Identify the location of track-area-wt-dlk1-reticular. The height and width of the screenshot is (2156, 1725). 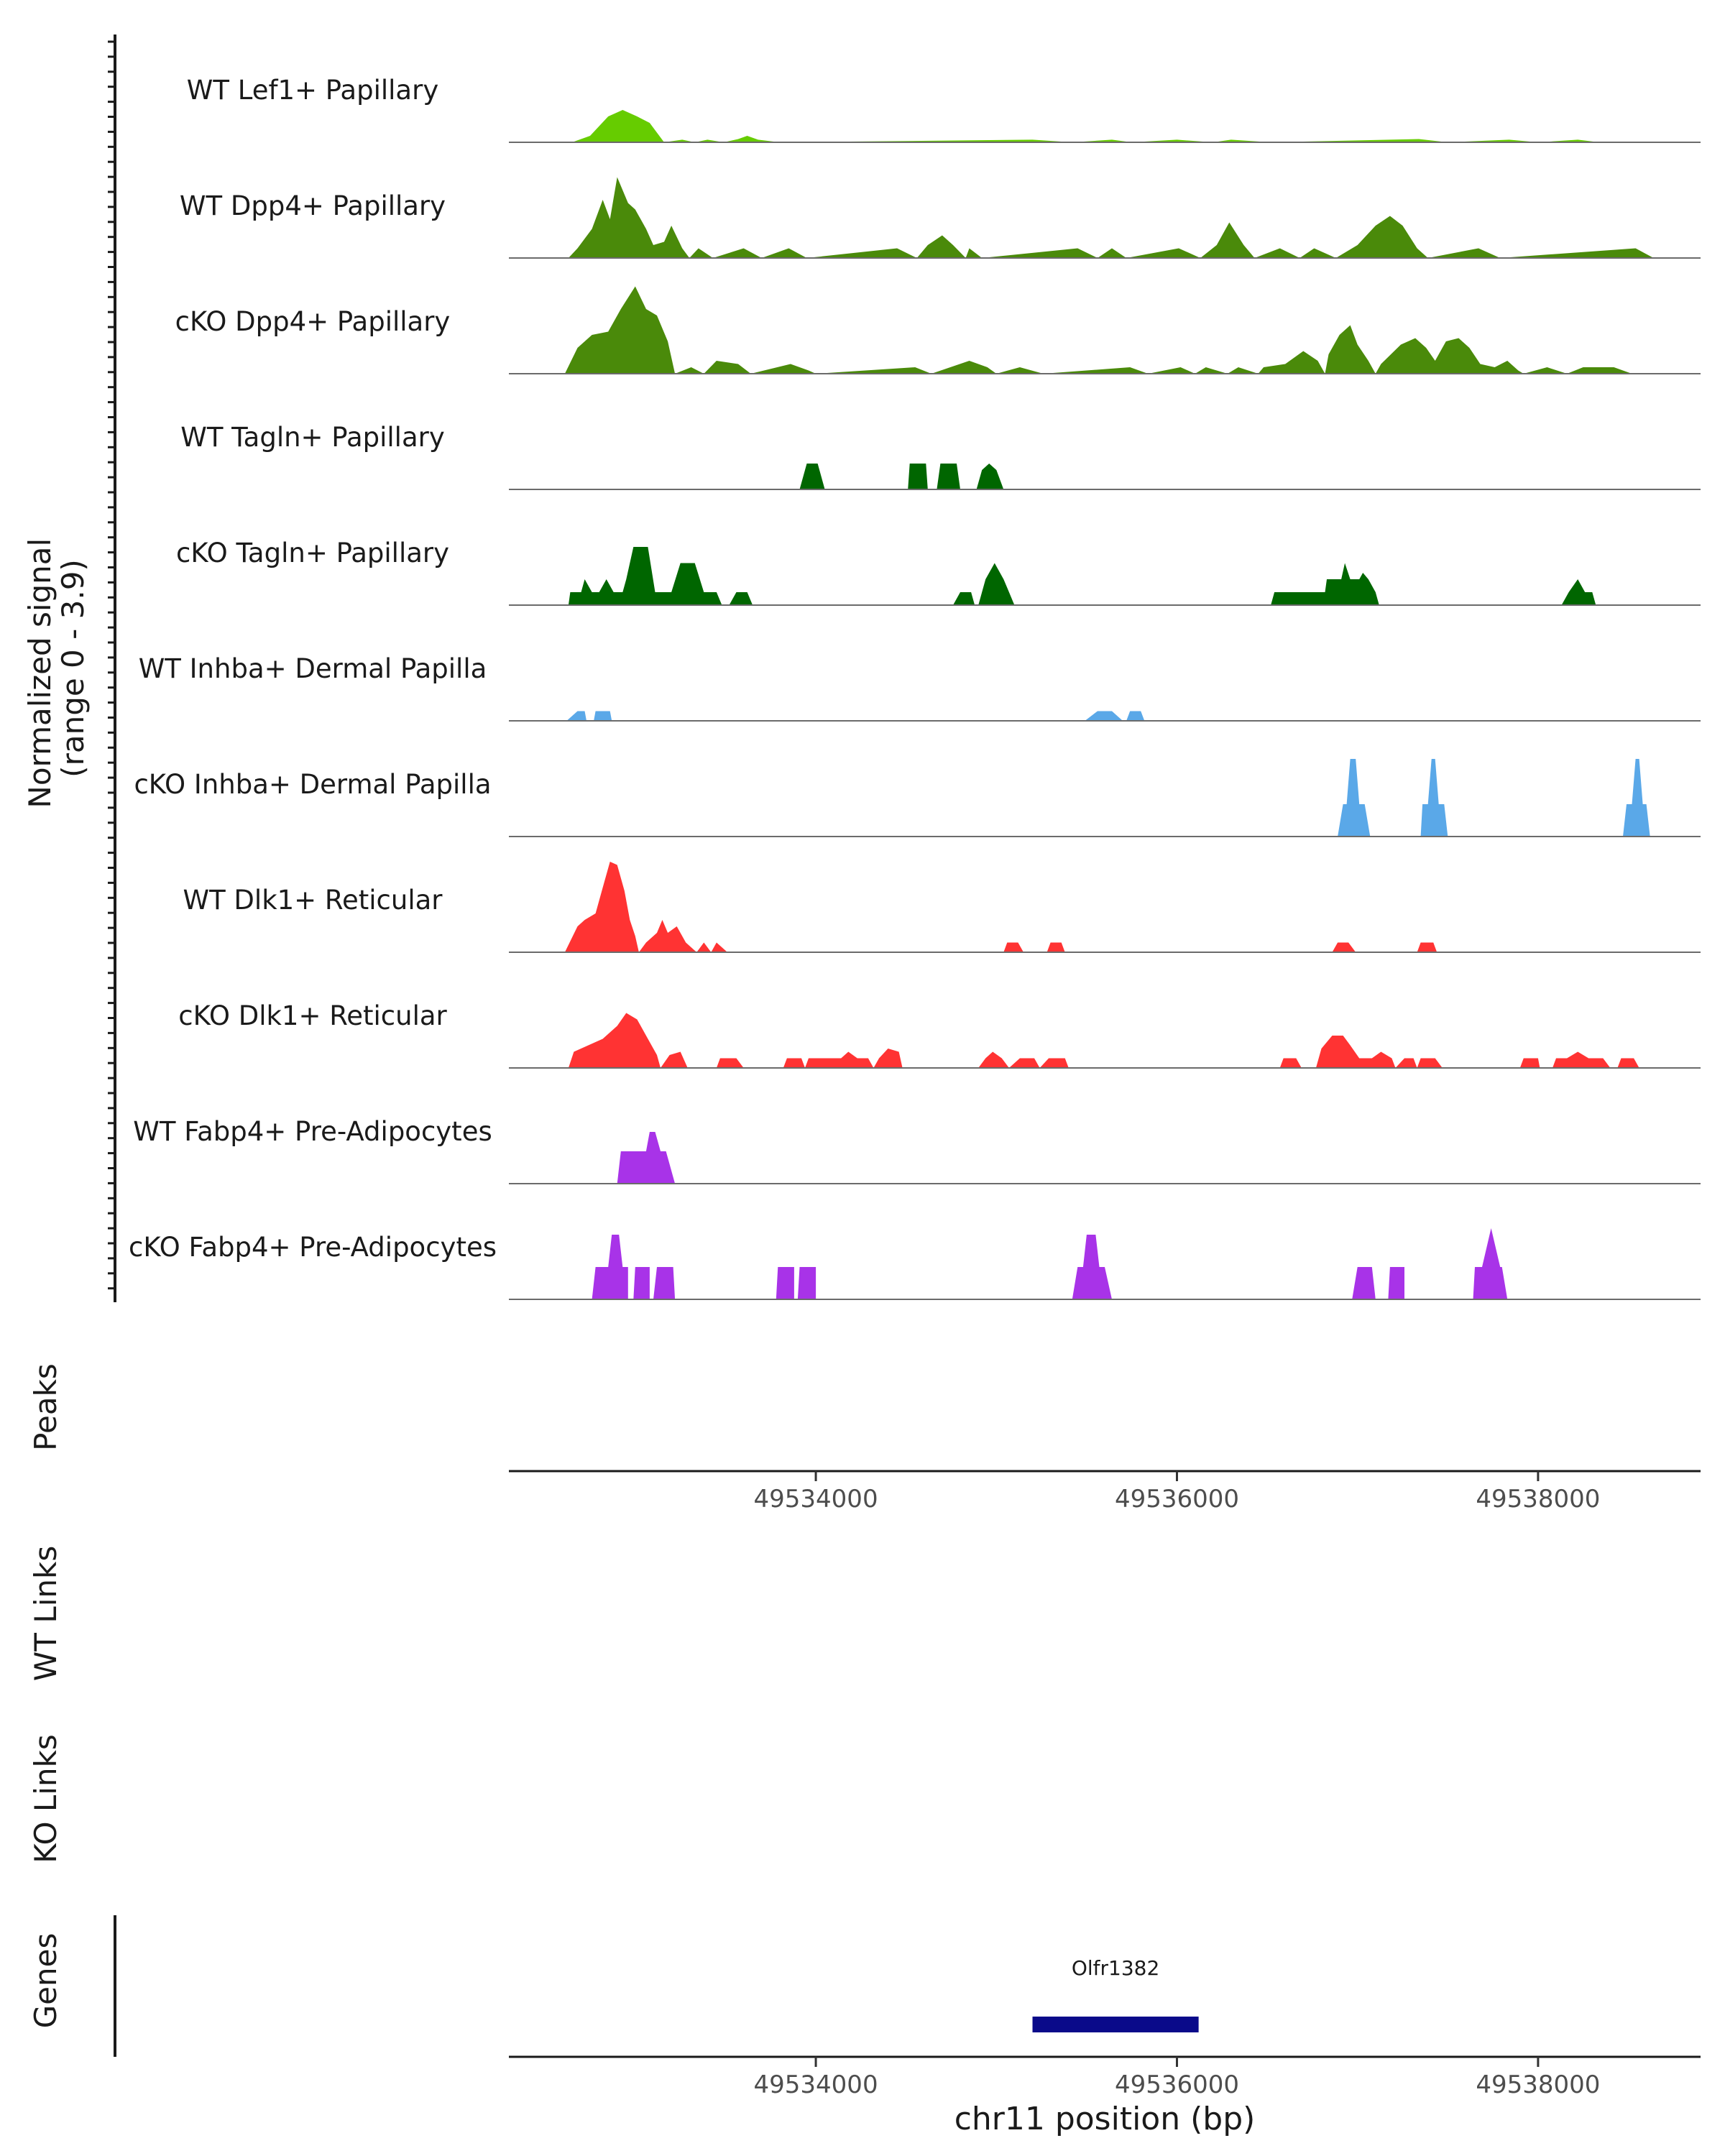
(1001, 907).